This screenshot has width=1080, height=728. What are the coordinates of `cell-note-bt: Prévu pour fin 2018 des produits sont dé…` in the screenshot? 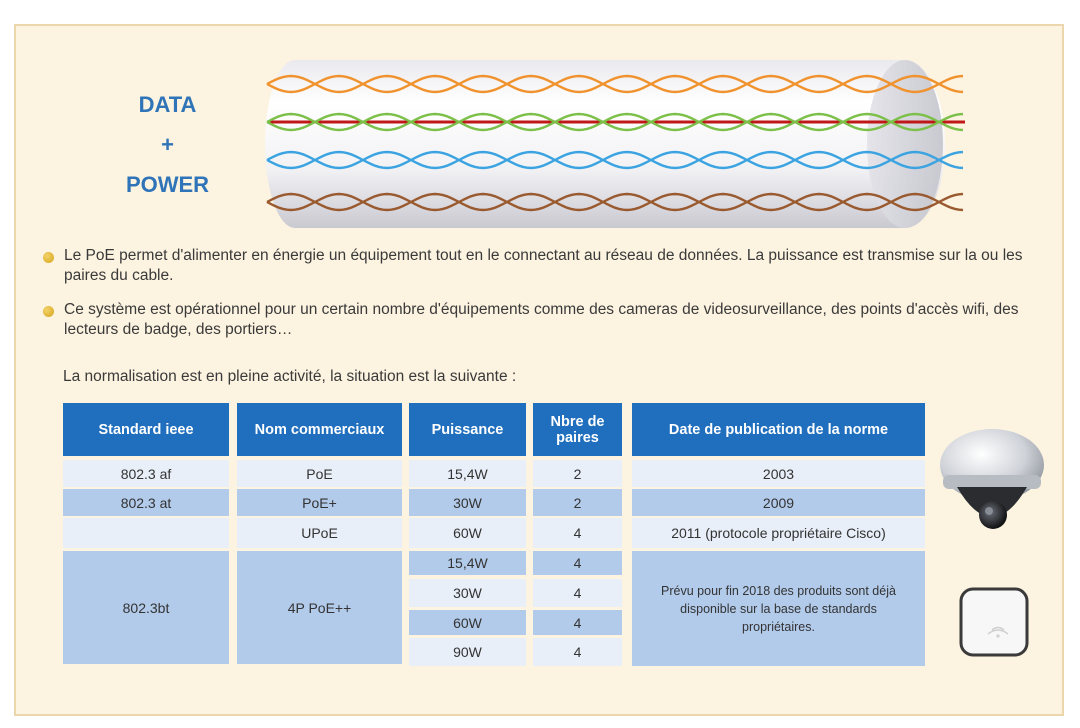 It's located at (778, 608).